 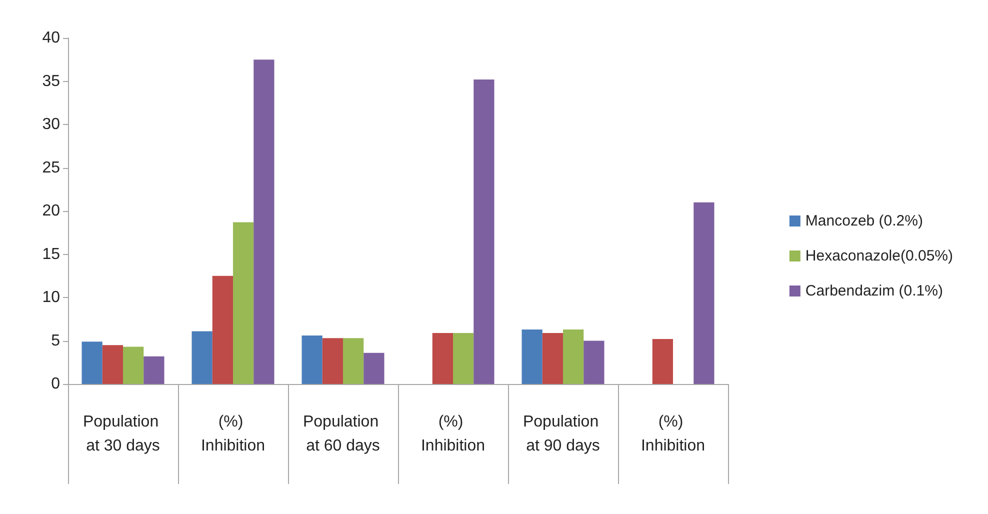 What do you see at coordinates (51, 211) in the screenshot?
I see `y-tick-label: 20` at bounding box center [51, 211].